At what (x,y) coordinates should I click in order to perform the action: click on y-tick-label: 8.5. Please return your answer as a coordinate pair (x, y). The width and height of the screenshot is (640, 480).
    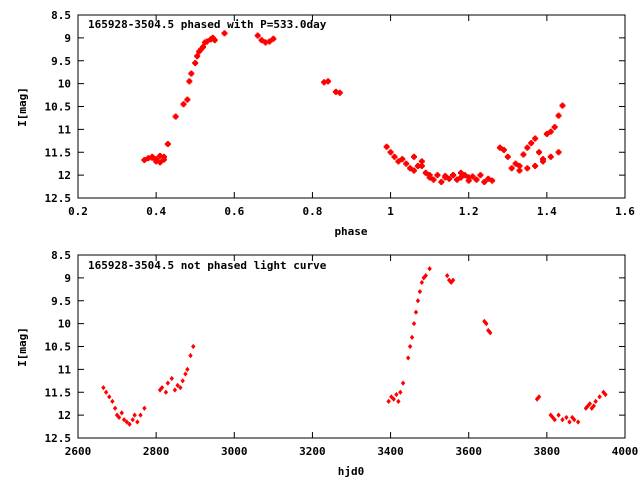
    Looking at the image, I should click on (61, 15).